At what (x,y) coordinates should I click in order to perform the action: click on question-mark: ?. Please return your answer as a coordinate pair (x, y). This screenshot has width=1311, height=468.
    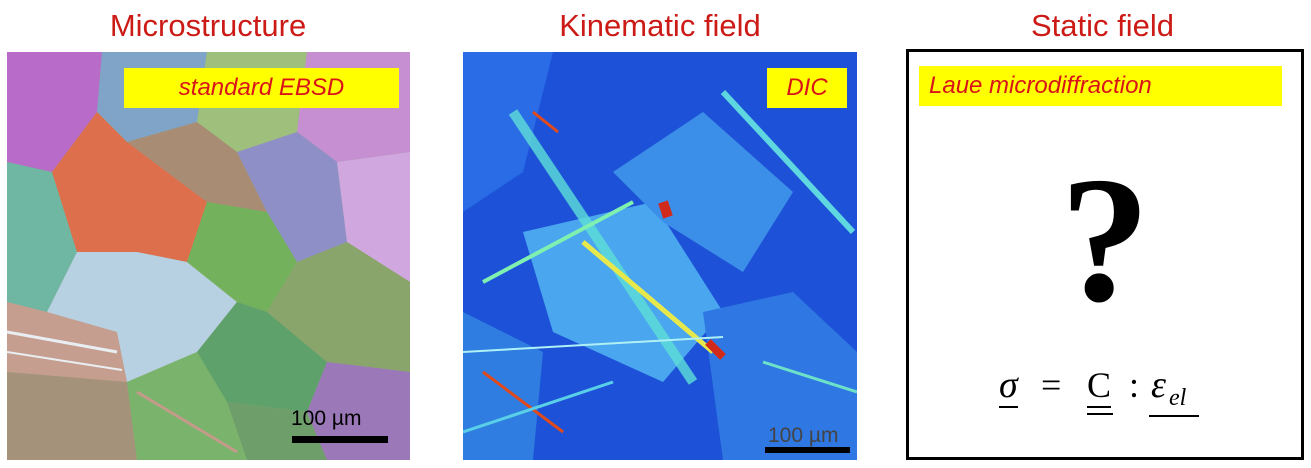
    Looking at the image, I should click on (1105, 239).